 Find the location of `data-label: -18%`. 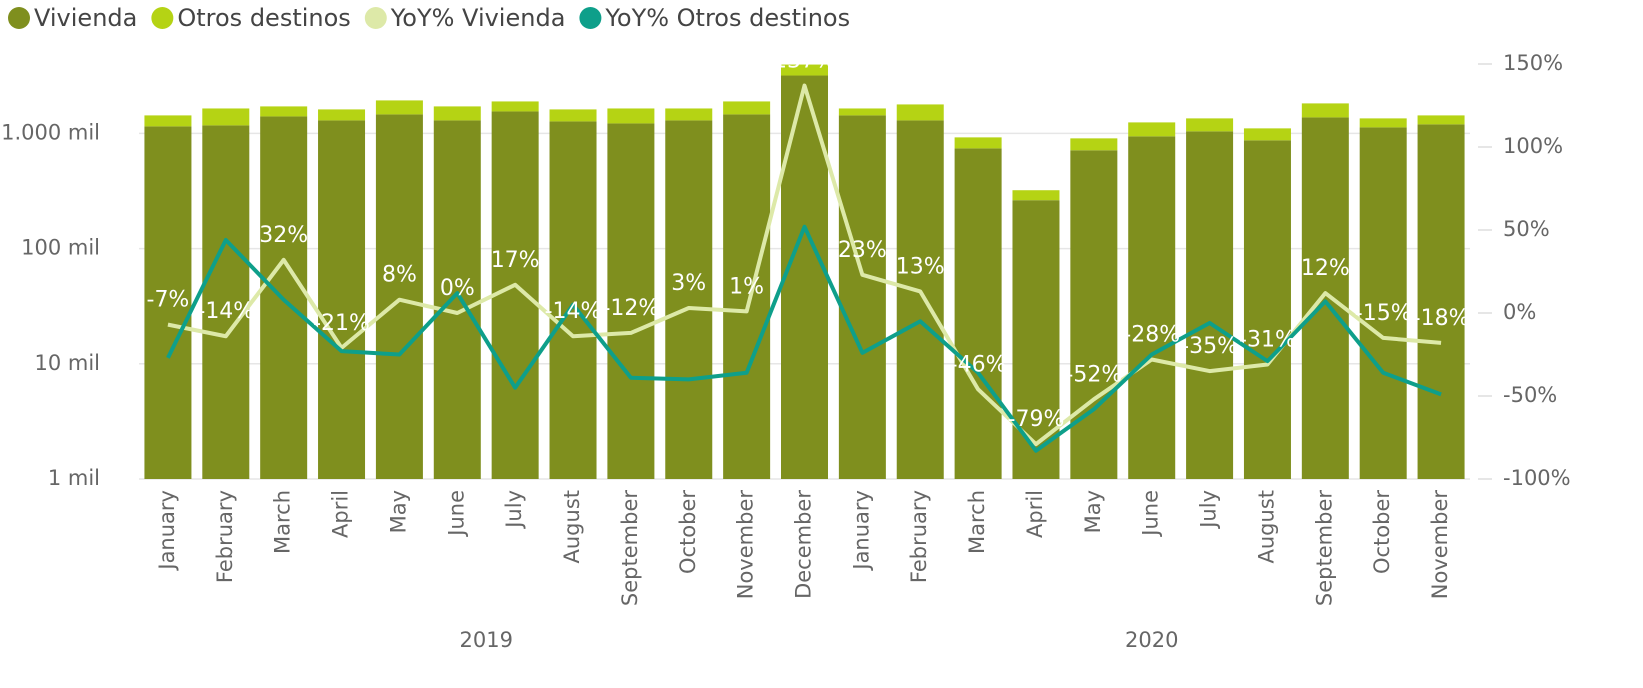

data-label: -18% is located at coordinates (1441, 318).